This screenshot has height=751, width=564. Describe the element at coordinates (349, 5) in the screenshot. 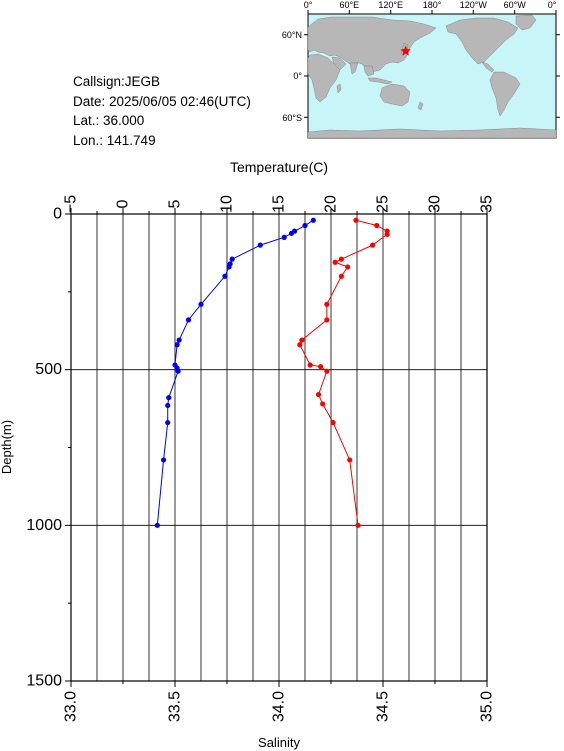

I see `map-lon-label: 60°E` at that location.